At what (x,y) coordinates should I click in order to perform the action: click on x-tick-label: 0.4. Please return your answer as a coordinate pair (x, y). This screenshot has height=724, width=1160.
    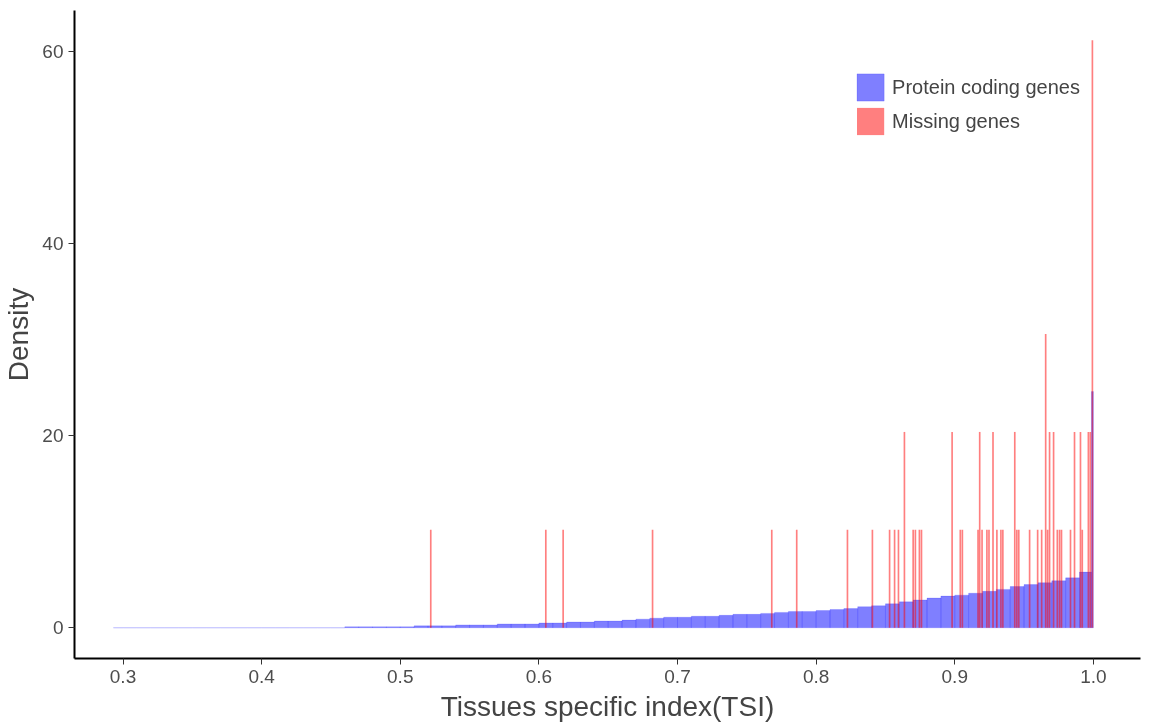
    Looking at the image, I should click on (262, 676).